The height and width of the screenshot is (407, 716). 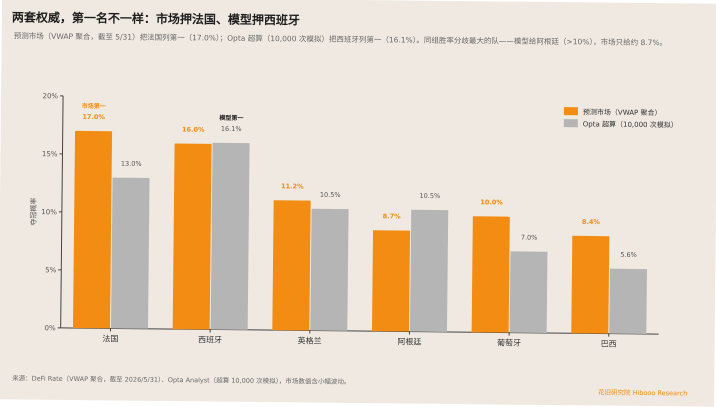 I want to click on data-label: 5.6%, so click(x=628, y=255).